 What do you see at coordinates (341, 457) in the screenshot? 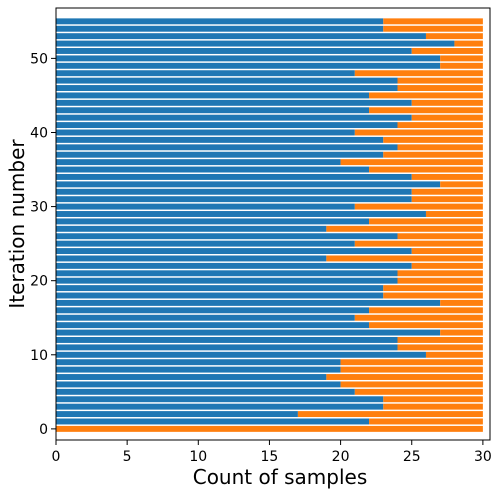
I see `x-tick-label: 20` at bounding box center [341, 457].